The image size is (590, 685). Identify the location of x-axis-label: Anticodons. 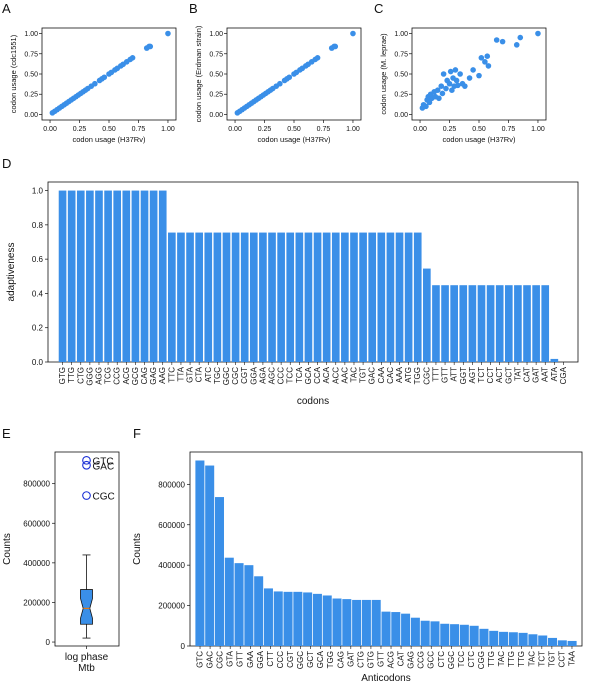
(385, 678).